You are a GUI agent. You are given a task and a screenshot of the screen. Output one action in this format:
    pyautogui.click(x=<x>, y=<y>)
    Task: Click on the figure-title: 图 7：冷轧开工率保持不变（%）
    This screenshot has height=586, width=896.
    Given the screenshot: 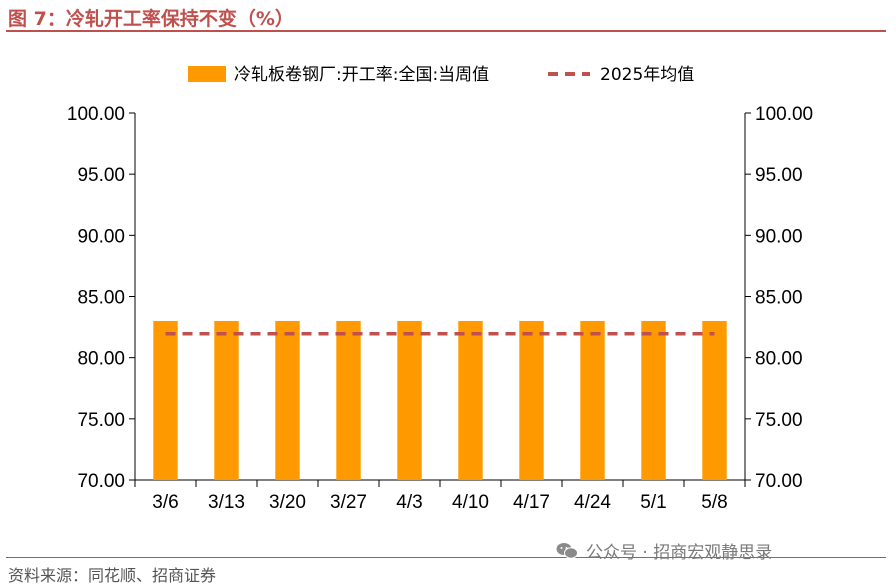 What is the action you would take?
    pyautogui.click(x=151, y=19)
    